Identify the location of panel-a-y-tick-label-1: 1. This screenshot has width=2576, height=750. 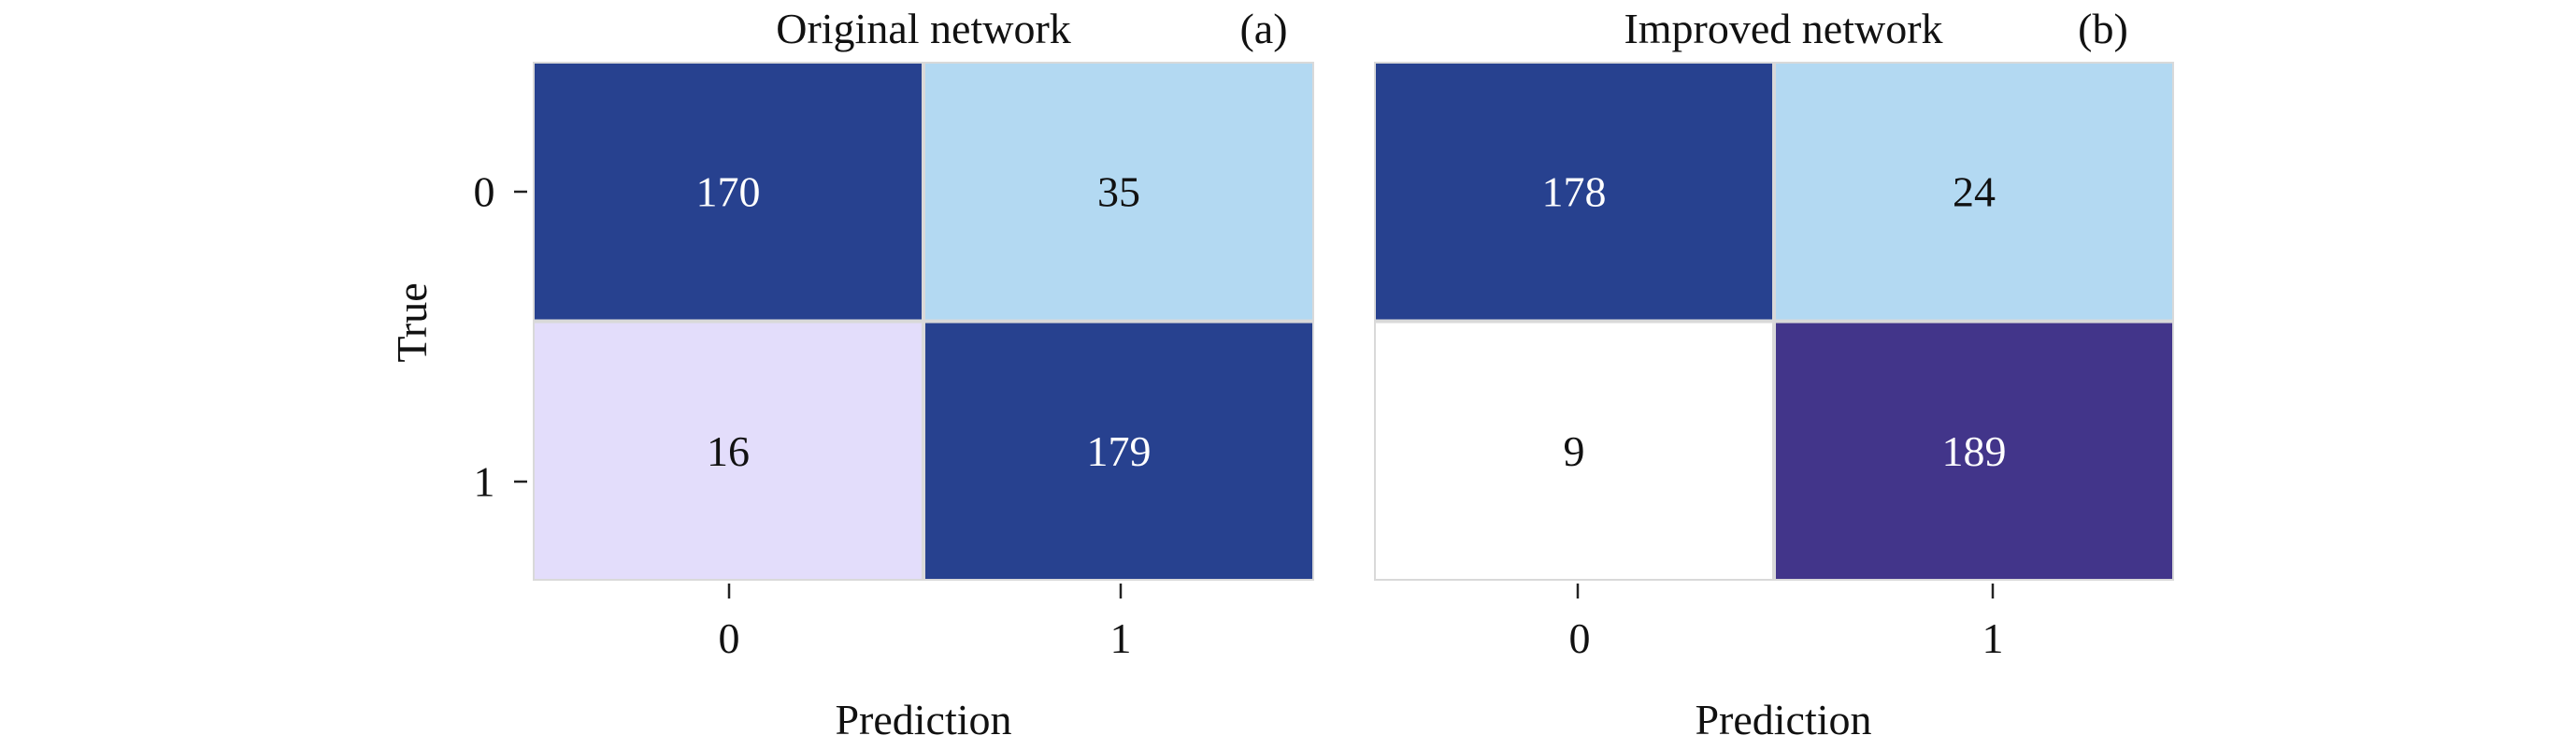
(484, 482).